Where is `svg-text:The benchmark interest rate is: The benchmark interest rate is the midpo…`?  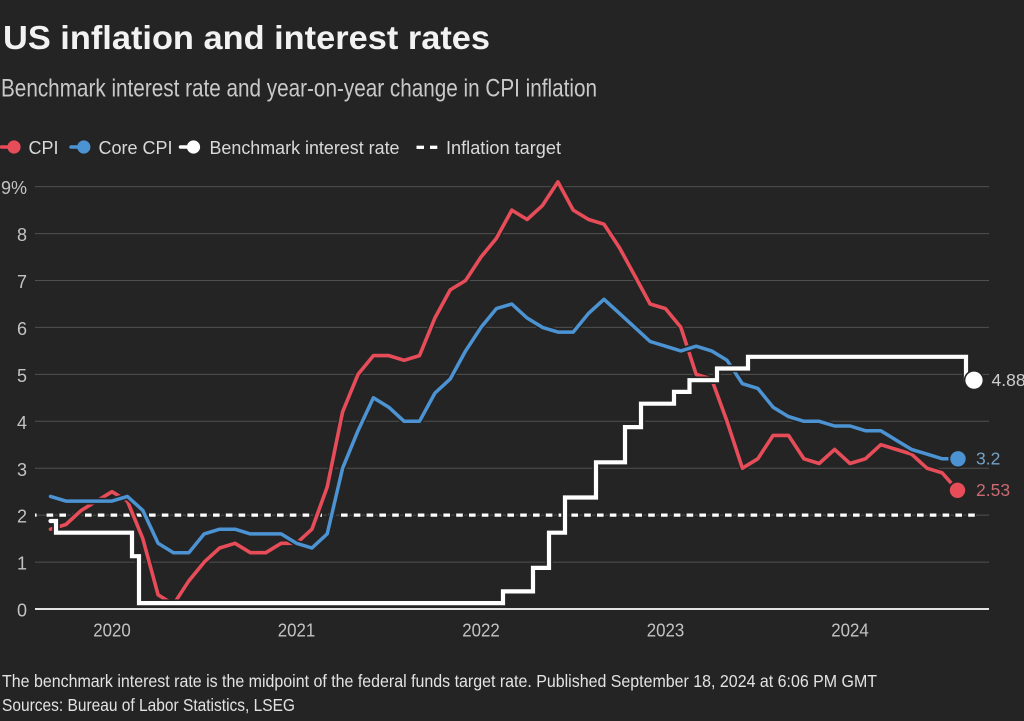 svg-text:The benchmark interest rate is: The benchmark interest rate is the midpo… is located at coordinates (439, 681).